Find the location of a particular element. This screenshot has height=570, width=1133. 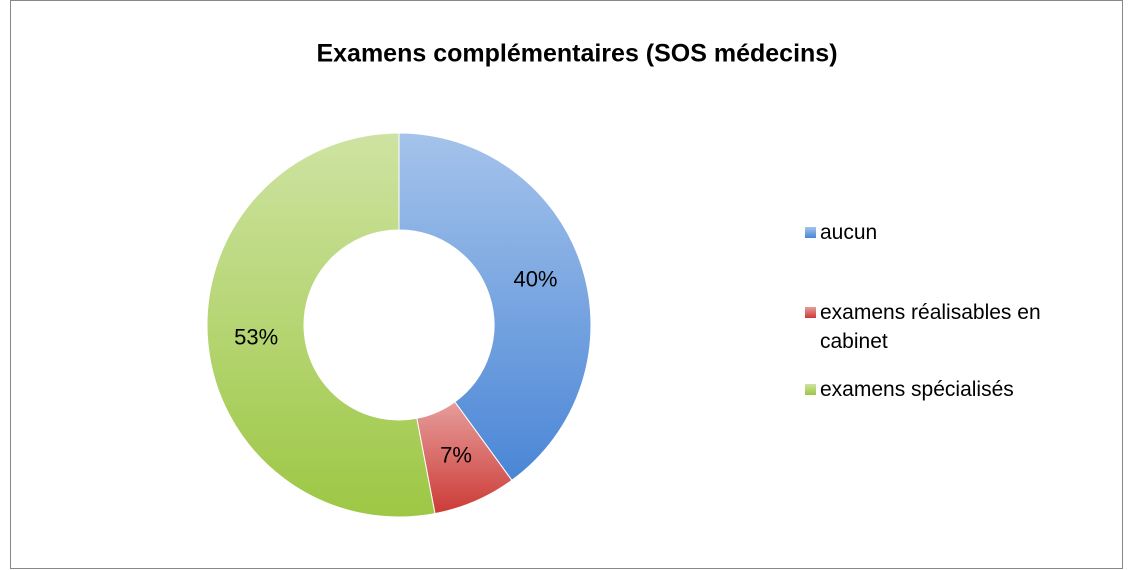

legend-item: examens réalisables en cabinet is located at coordinates (937, 327).